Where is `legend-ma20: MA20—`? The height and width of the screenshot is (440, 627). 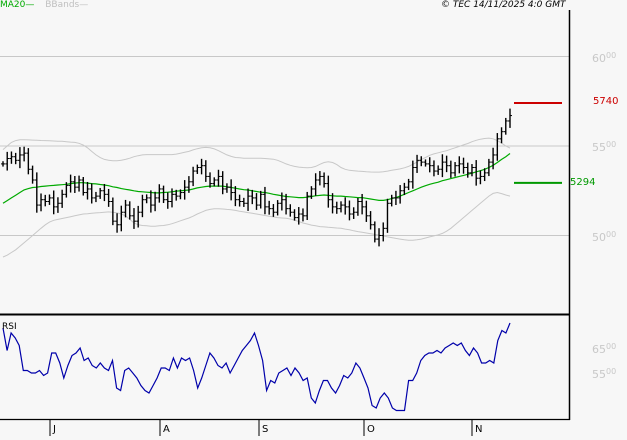
legend-ma20: MA20— is located at coordinates (17, 5).